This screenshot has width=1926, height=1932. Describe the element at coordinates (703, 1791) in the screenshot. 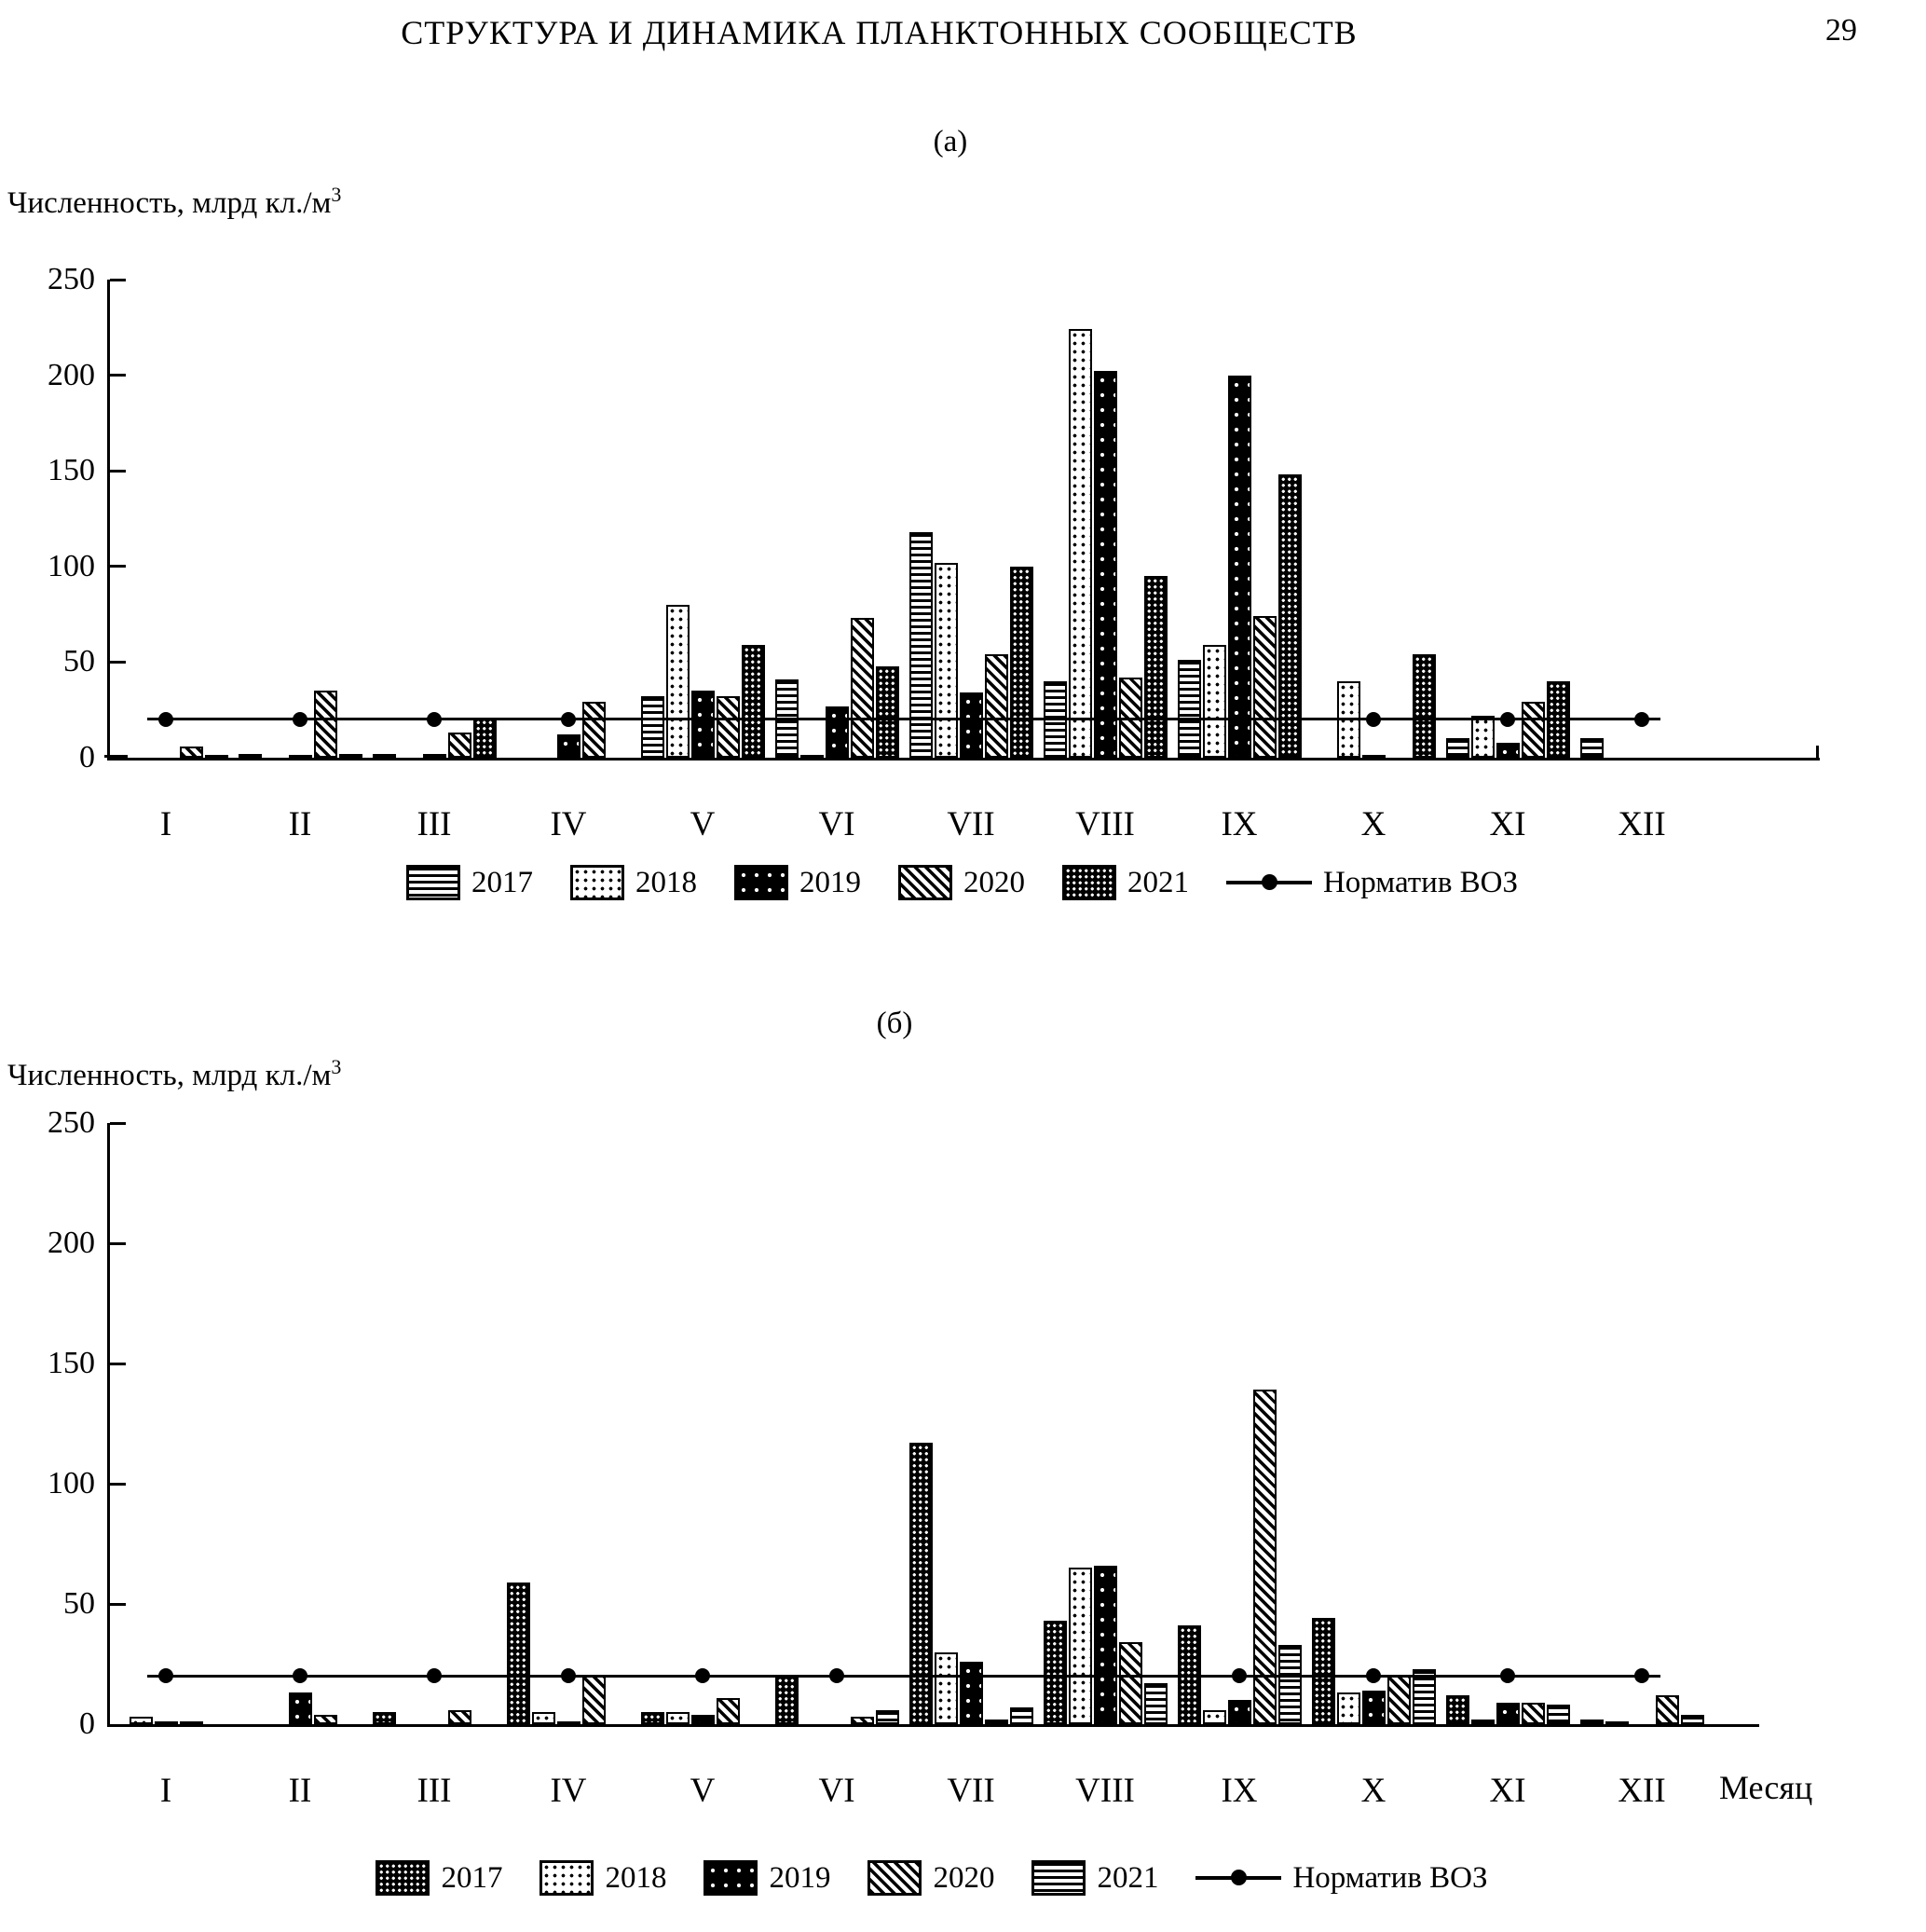

I see `month-label-V: V` at that location.